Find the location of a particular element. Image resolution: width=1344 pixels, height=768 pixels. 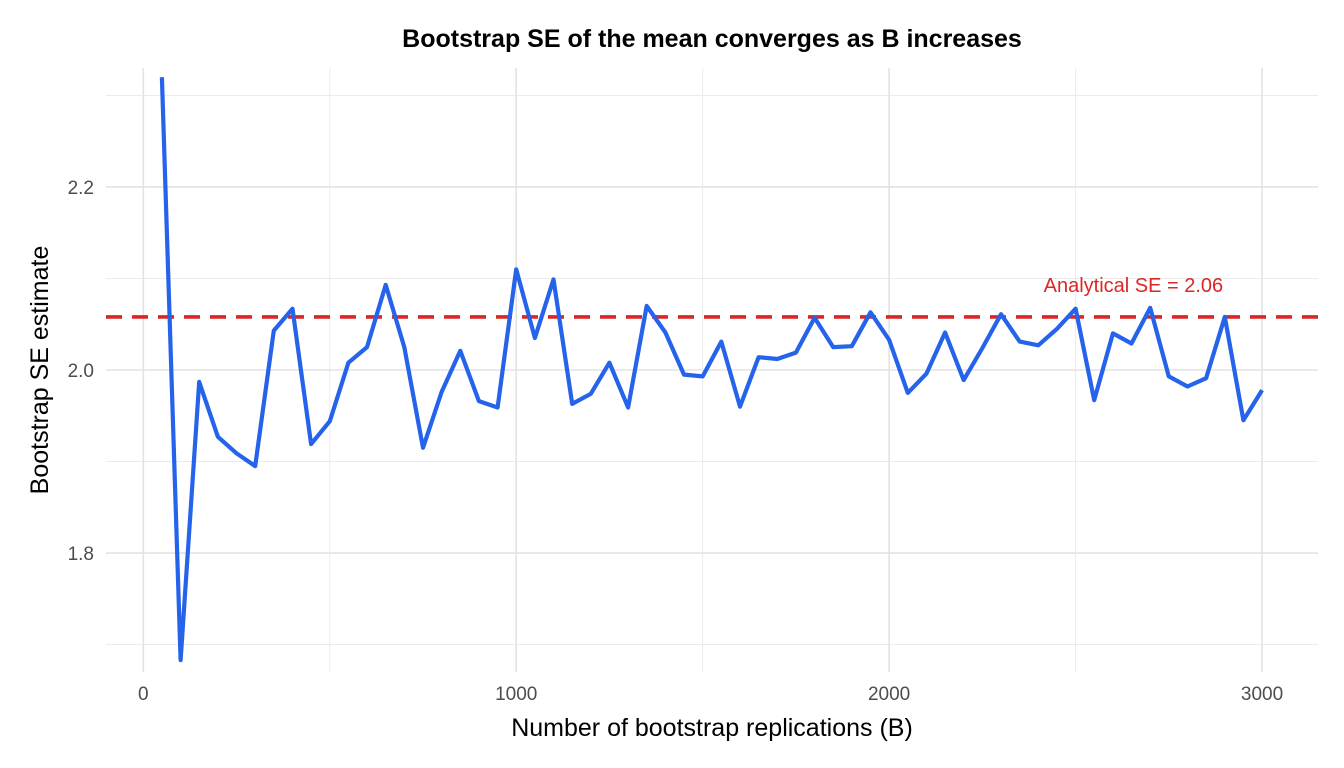

x-tick-label: 3000 is located at coordinates (1262, 694).